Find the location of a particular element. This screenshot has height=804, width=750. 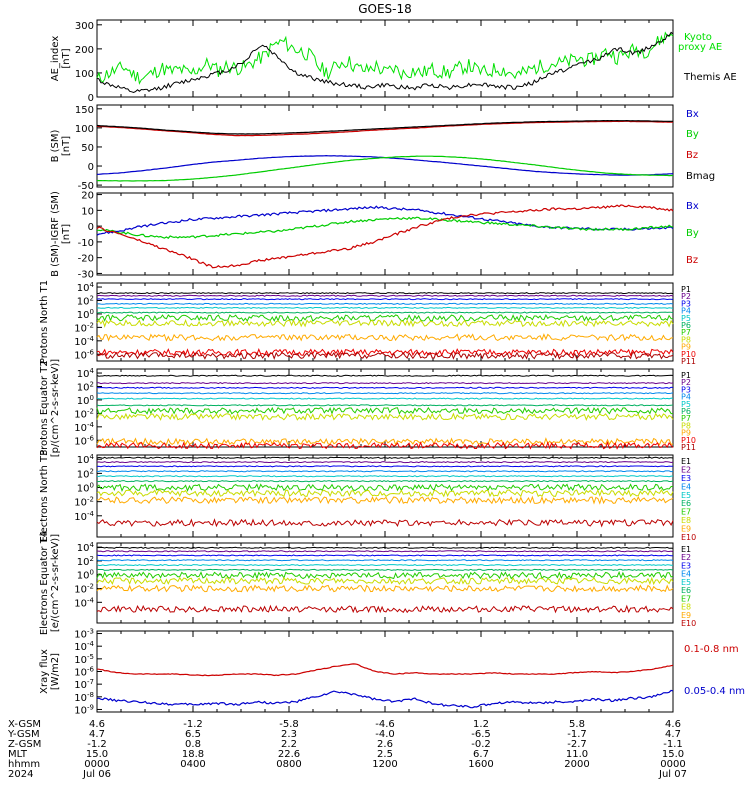

y-tick-label: -10 is located at coordinates (86, 243).